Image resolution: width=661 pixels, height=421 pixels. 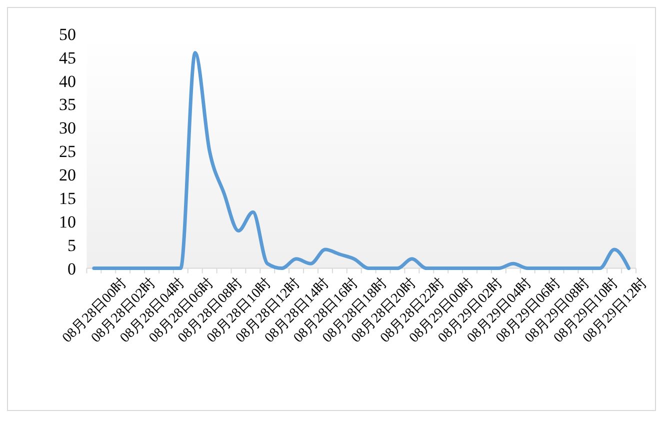 What do you see at coordinates (72, 245) in the screenshot?
I see `y-tick-label: 5` at bounding box center [72, 245].